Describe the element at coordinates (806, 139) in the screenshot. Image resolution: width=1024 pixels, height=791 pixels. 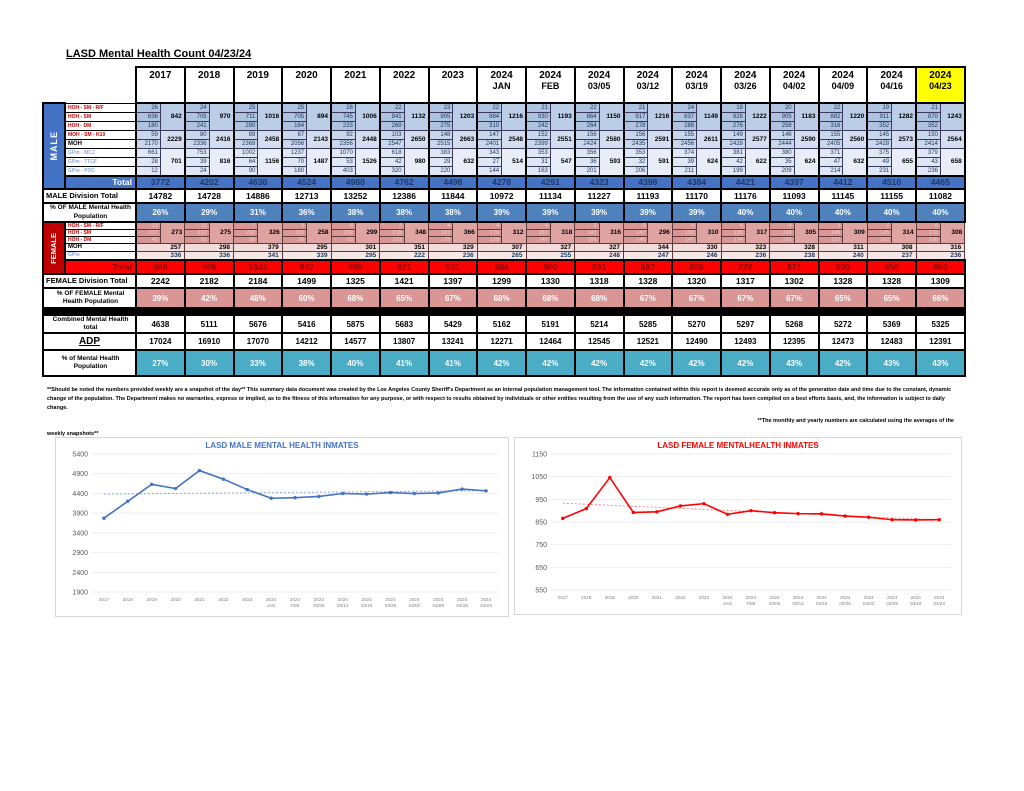
I see `male-moh-subtotal-cell: 2590` at that location.